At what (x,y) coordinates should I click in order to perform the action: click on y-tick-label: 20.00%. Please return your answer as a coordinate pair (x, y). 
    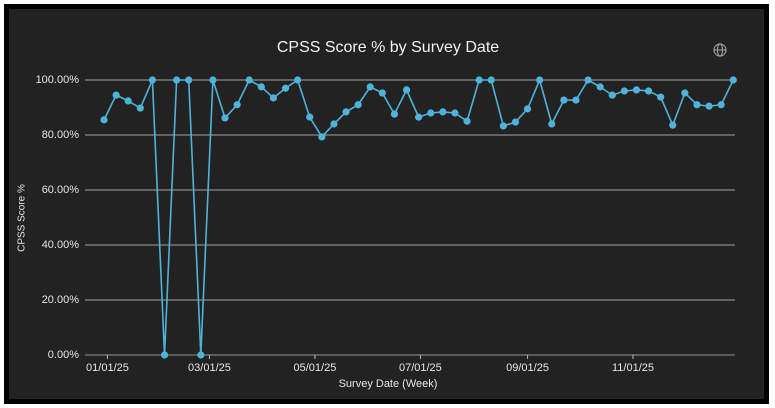
    Looking at the image, I should click on (61, 300).